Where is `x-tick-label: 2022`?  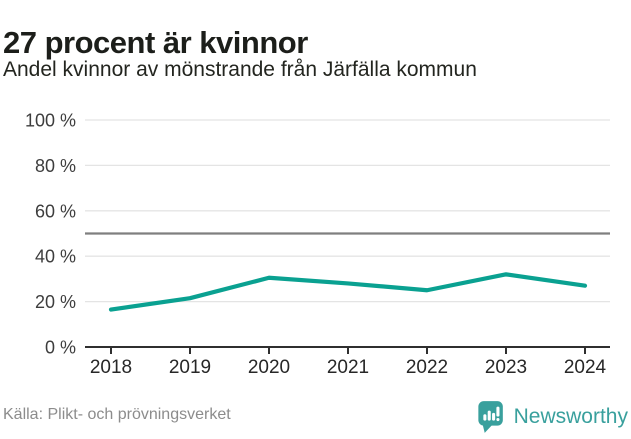
x-tick-label: 2022 is located at coordinates (427, 367).